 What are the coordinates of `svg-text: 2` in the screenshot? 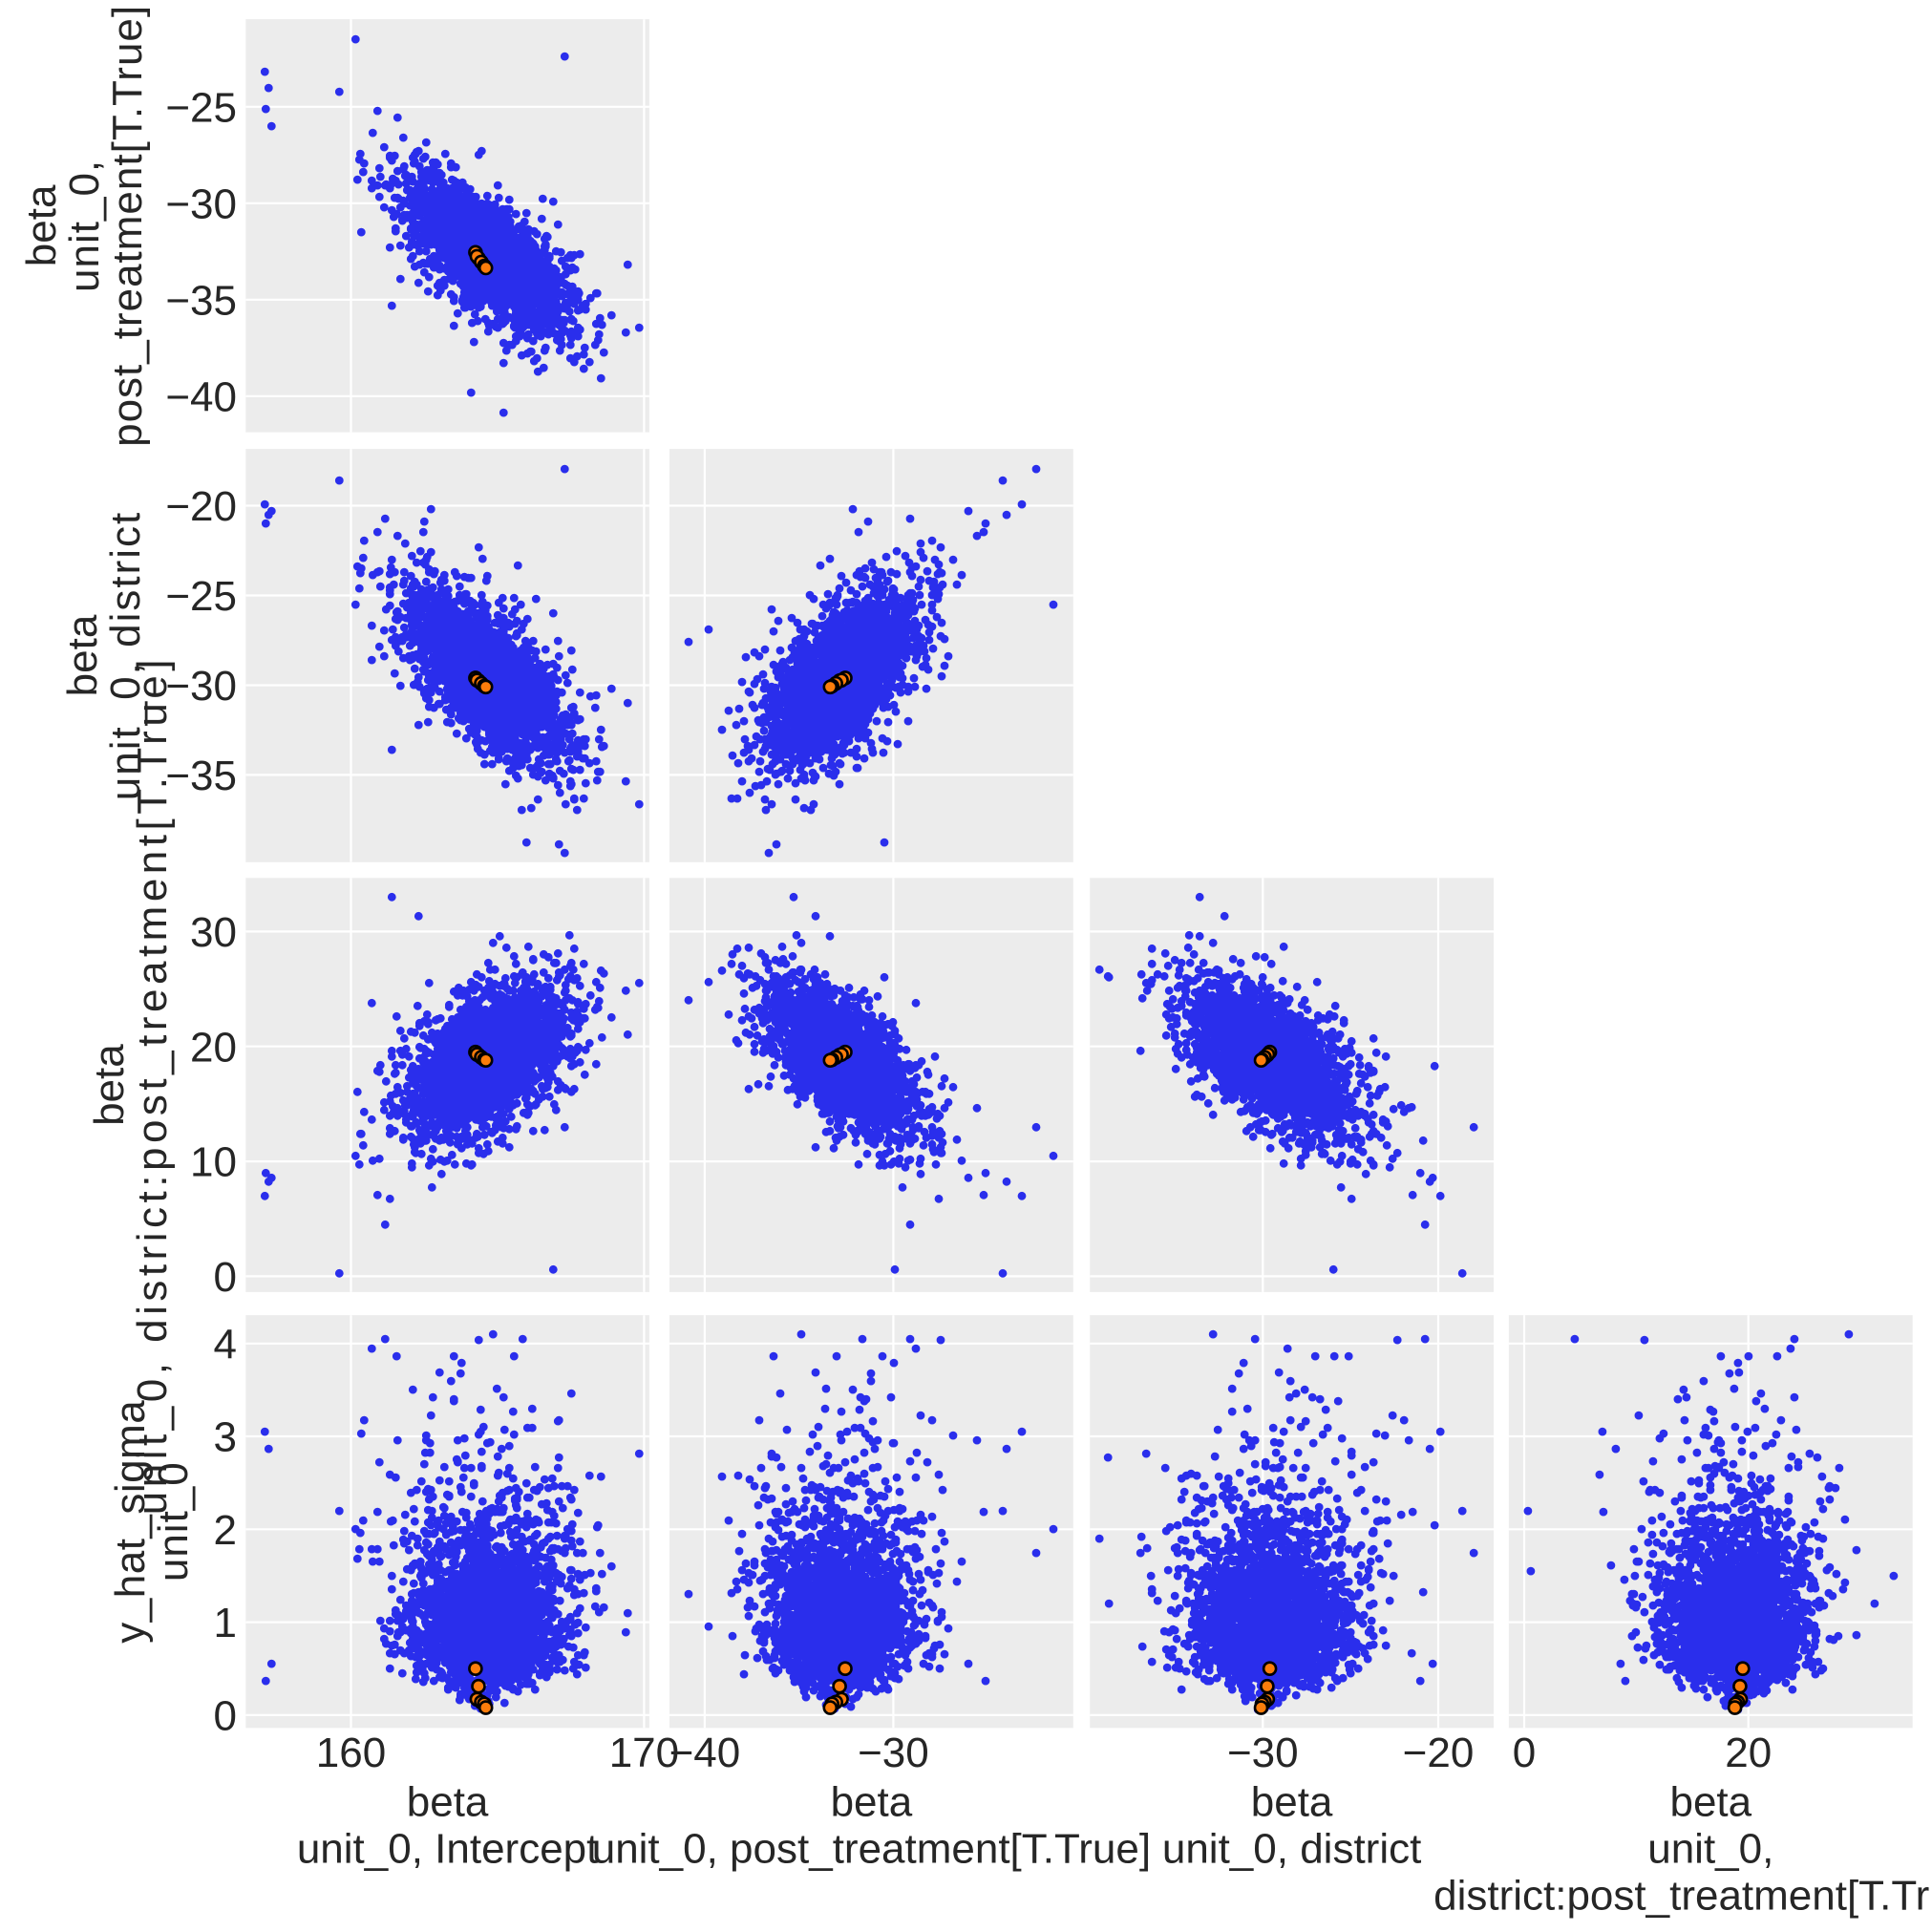 It's located at (225, 1530).